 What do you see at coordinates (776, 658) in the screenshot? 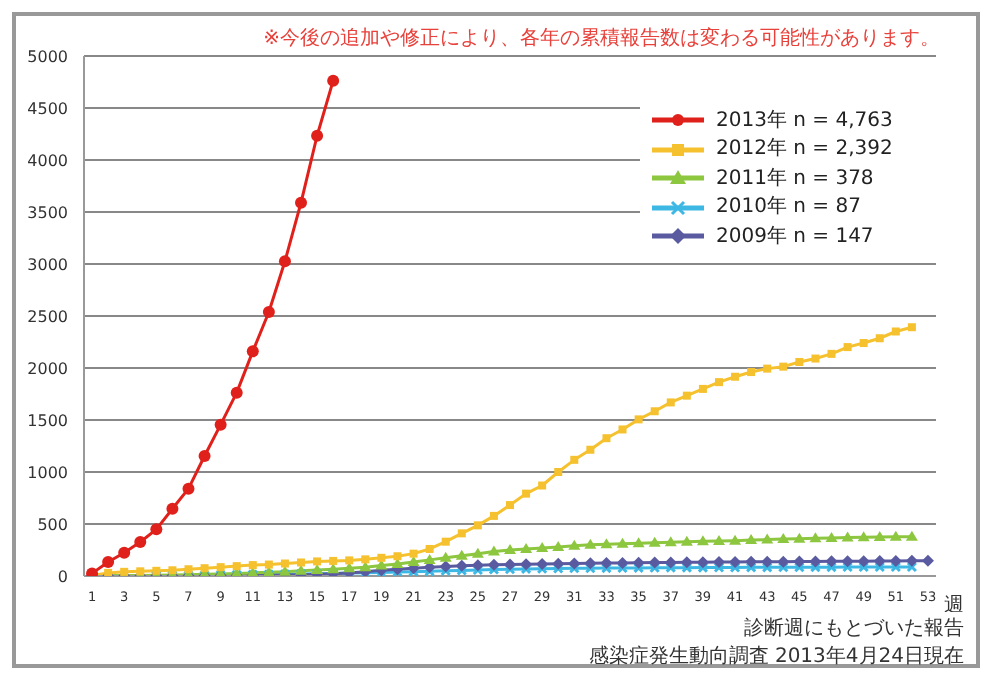
I see `text: 感染症発生動向調査 2013年4月24日現在` at bounding box center [776, 658].